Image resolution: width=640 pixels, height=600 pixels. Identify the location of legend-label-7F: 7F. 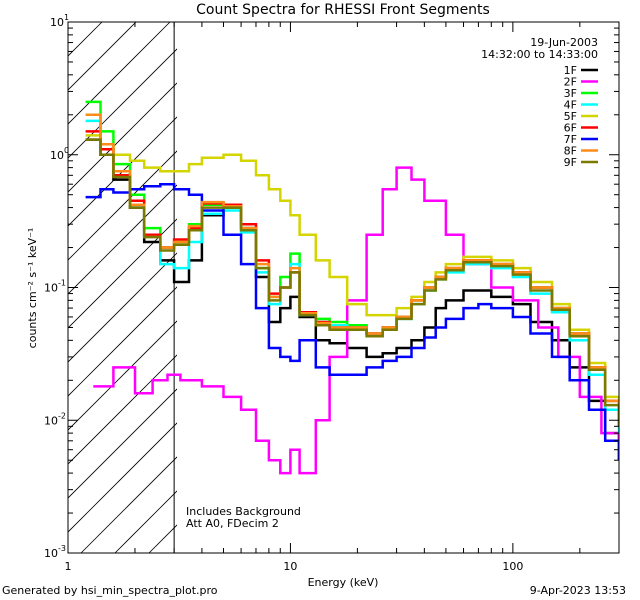
(570, 139).